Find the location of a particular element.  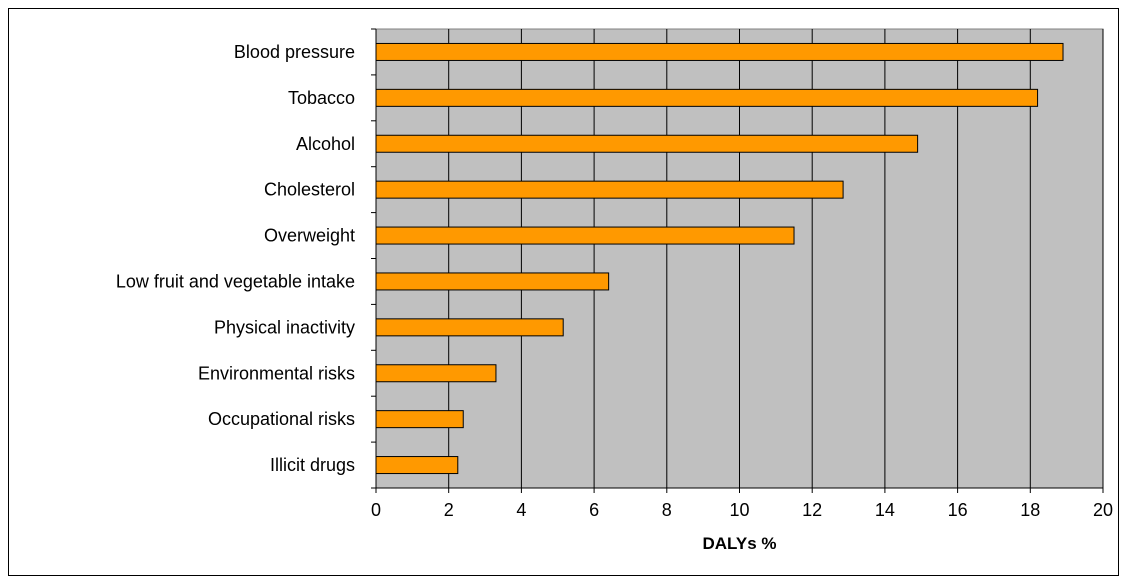

x-tick-label: 18 is located at coordinates (1030, 510).